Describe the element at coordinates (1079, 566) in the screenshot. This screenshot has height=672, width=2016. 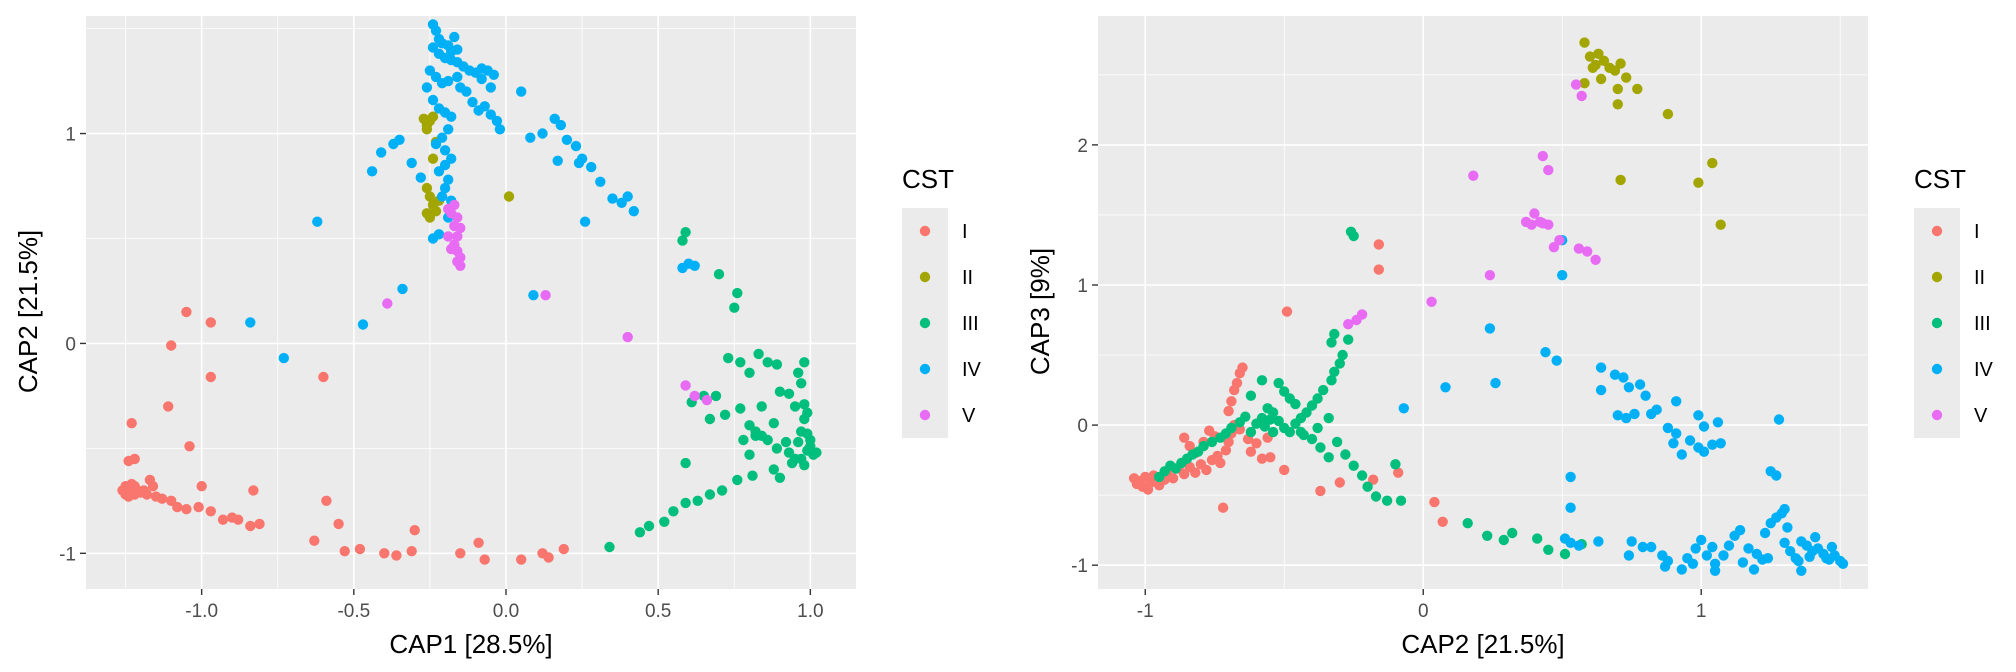
I see `y-tick-label: -1` at that location.